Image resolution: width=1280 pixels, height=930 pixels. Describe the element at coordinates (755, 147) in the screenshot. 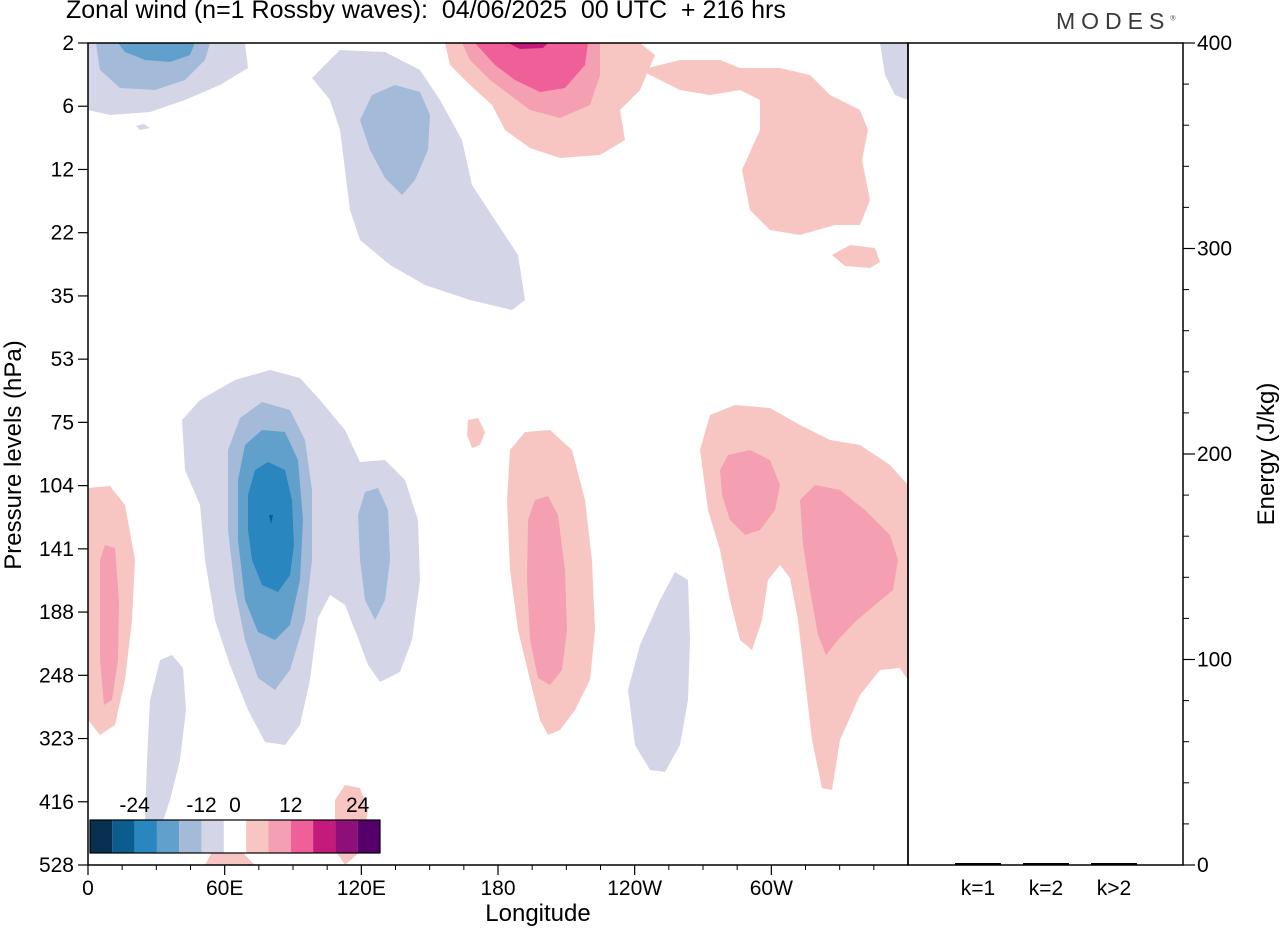

I see `contour-pos-top-right-band` at that location.